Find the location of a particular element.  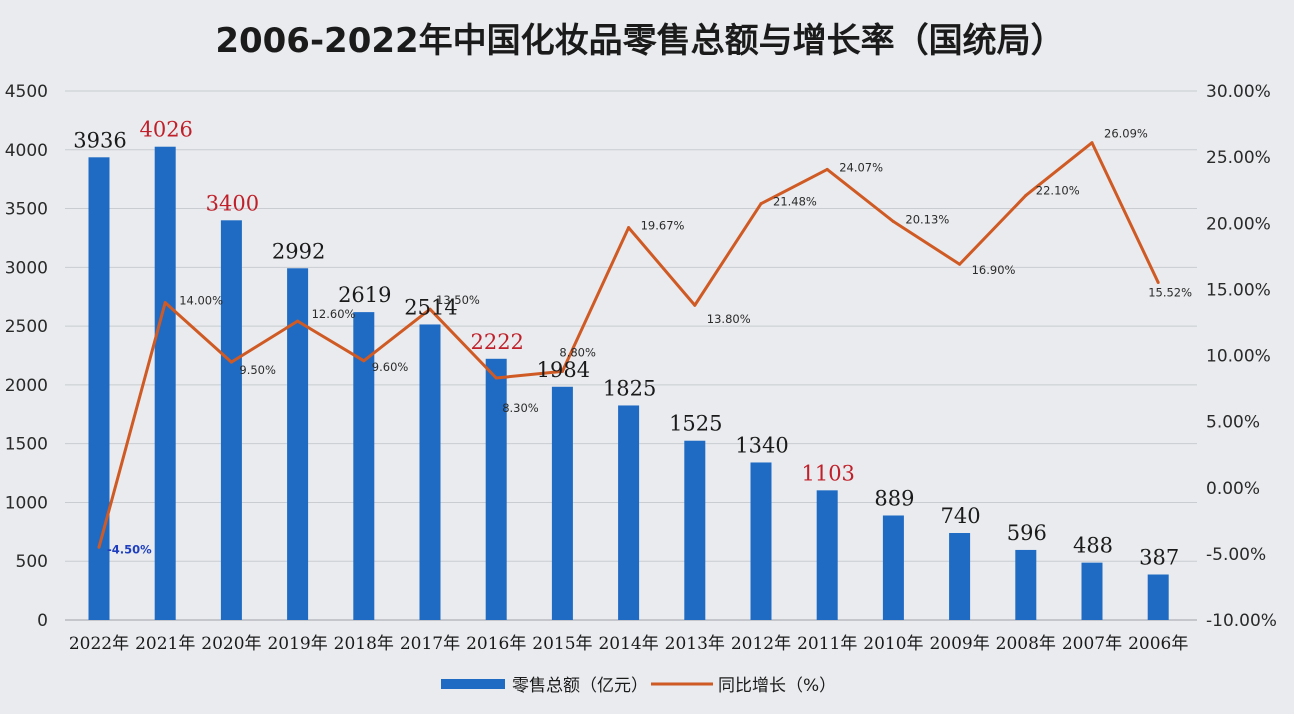

left-axis: 0 500 1000 1500 2000 2500 3000 3500 4000 4500 is located at coordinates (26, 356).